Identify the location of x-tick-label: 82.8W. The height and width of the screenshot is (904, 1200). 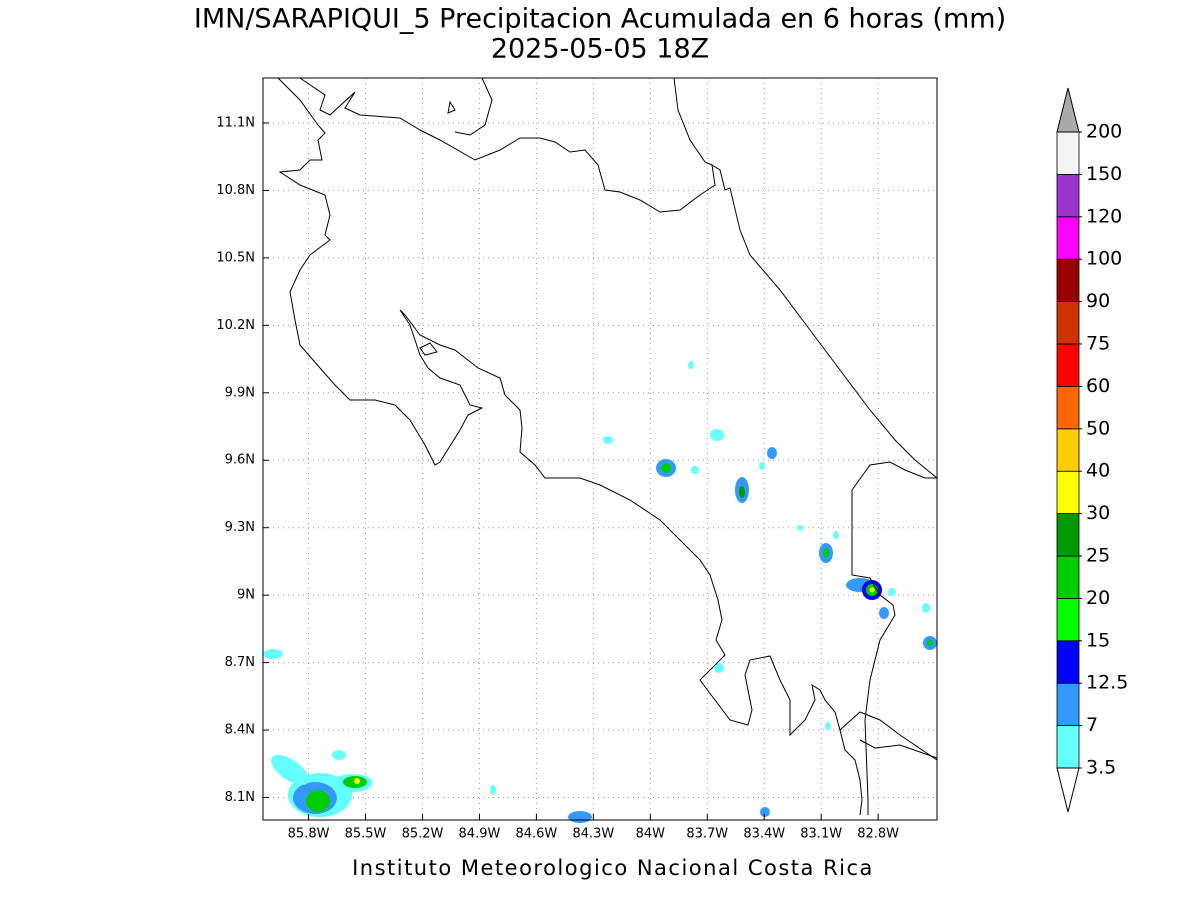
(878, 834).